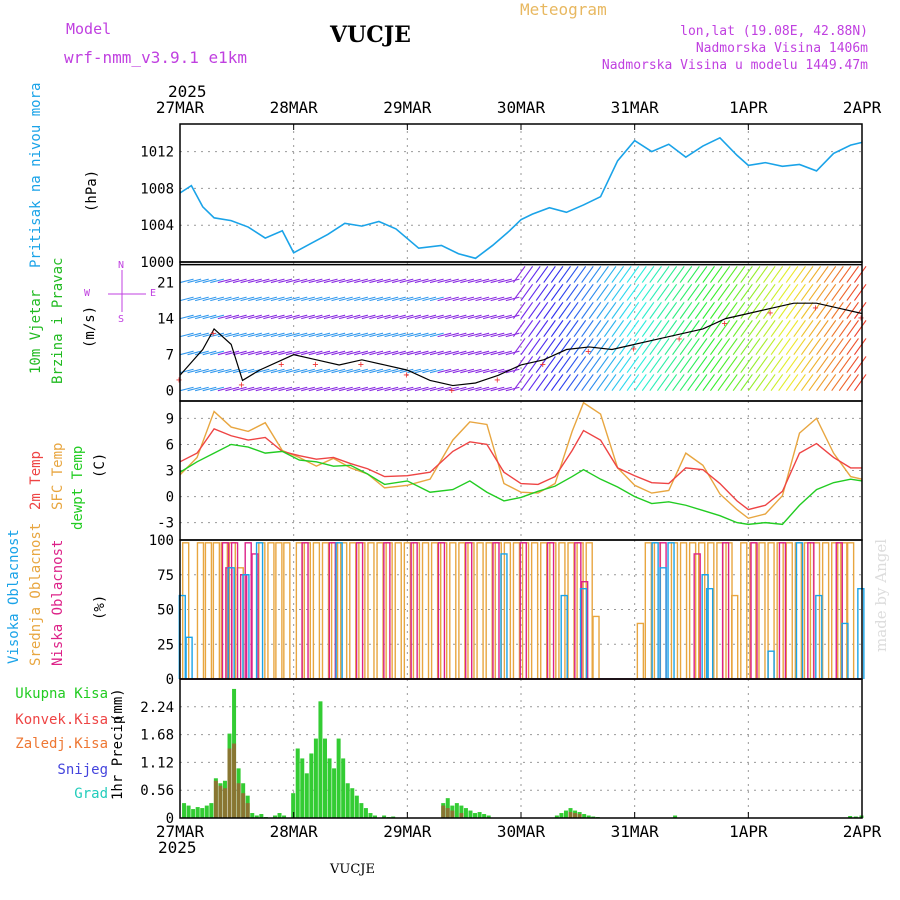 Image resolution: width=900 pixels, height=900 pixels. I want to click on temp-tick-label: 9, so click(170, 419).